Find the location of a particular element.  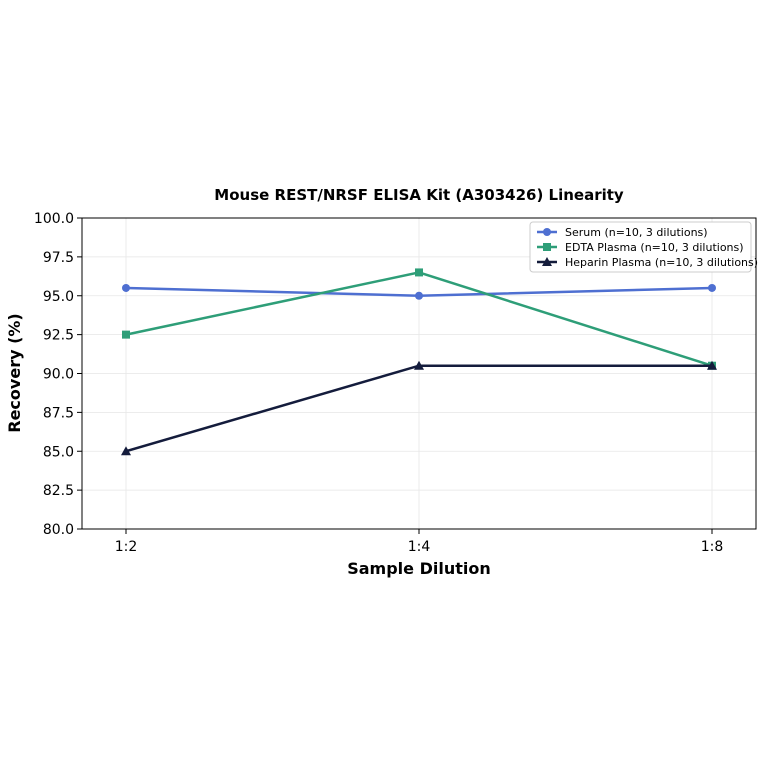

y-tick-label: 90.0 is located at coordinates (58, 375).